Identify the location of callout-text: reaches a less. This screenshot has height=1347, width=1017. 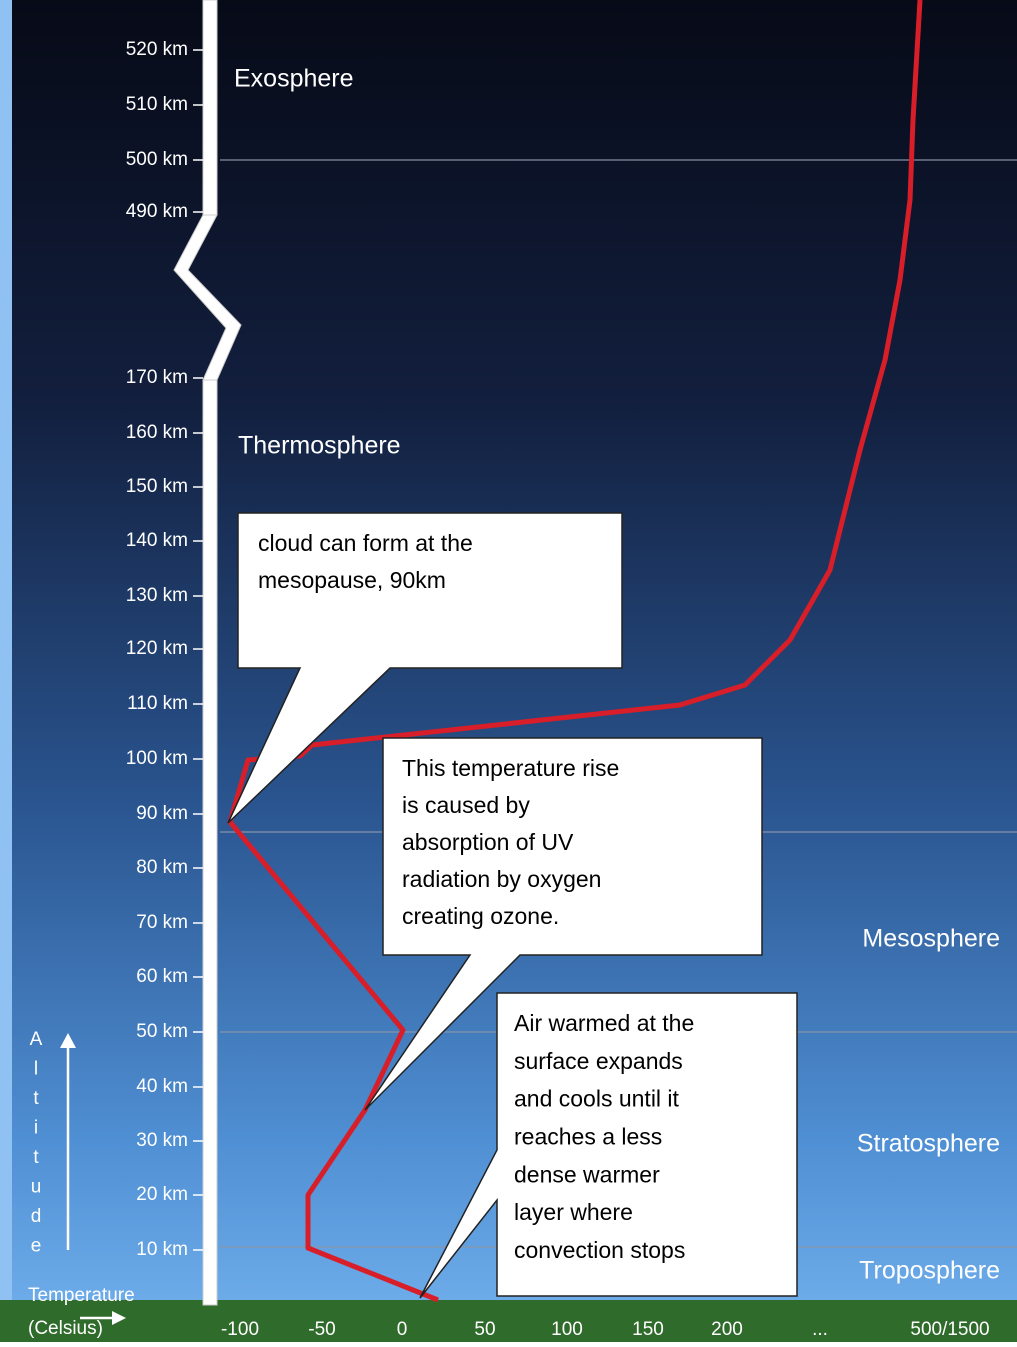
(588, 1136).